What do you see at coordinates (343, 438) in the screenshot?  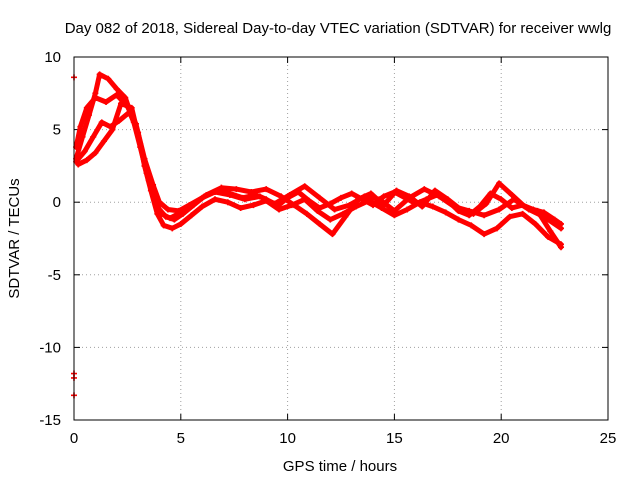 I see `x-tick-labels: 0 5 10 15 20 25` at bounding box center [343, 438].